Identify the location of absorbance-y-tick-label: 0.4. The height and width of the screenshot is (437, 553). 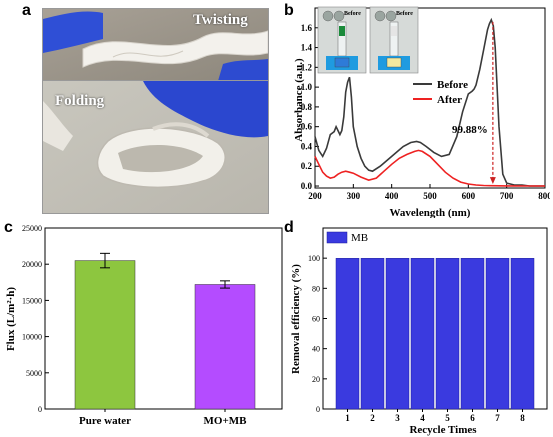
(307, 146).